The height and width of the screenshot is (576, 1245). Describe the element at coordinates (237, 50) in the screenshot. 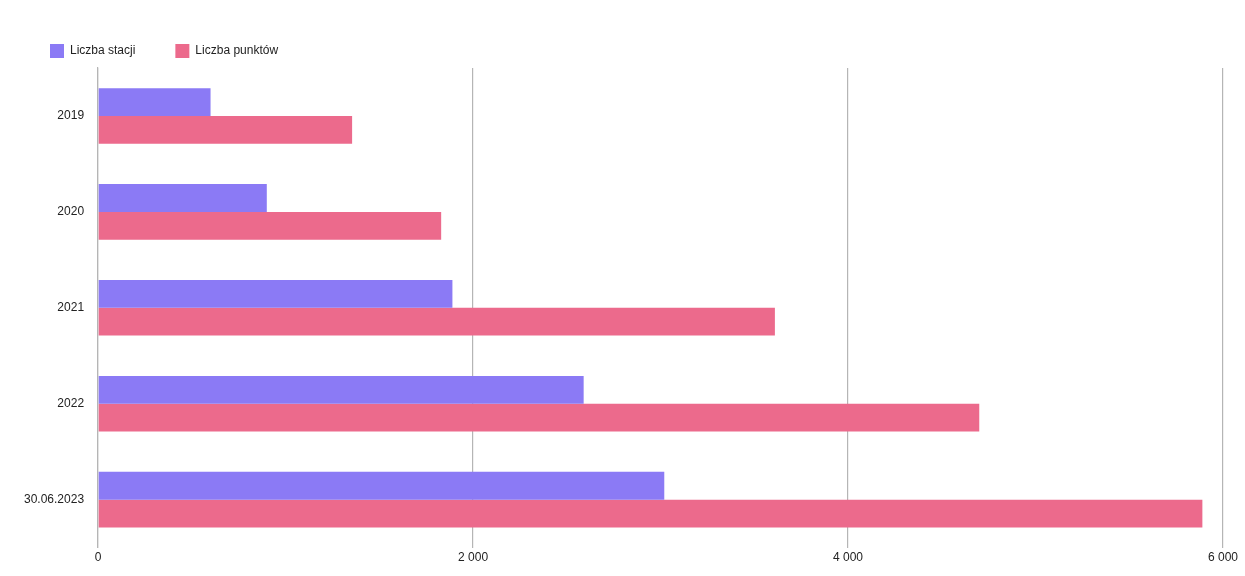

I see `legend-label: Liczba punktów` at that location.